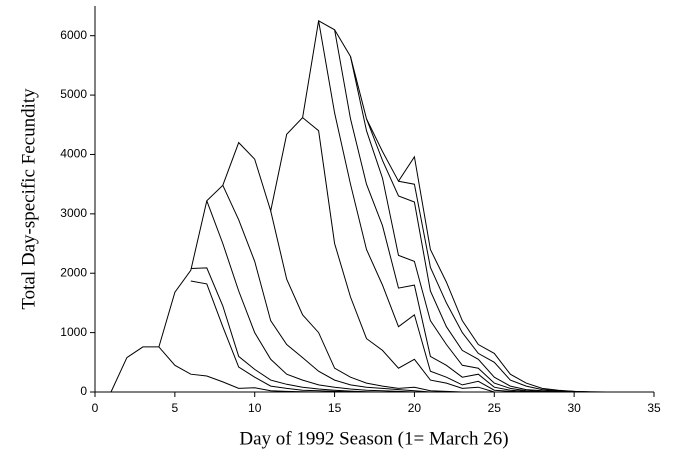 Image resolution: width=678 pixels, height=460 pixels. Describe the element at coordinates (335, 408) in the screenshot. I see `x-tick-label: 15` at that location.